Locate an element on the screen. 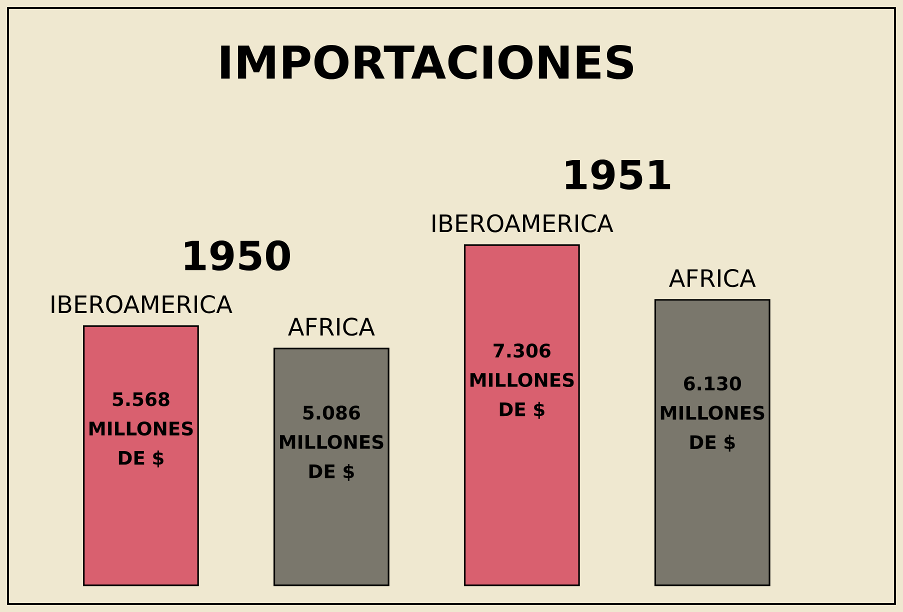  chart-title: IMPORTACIONES is located at coordinates (427, 62).